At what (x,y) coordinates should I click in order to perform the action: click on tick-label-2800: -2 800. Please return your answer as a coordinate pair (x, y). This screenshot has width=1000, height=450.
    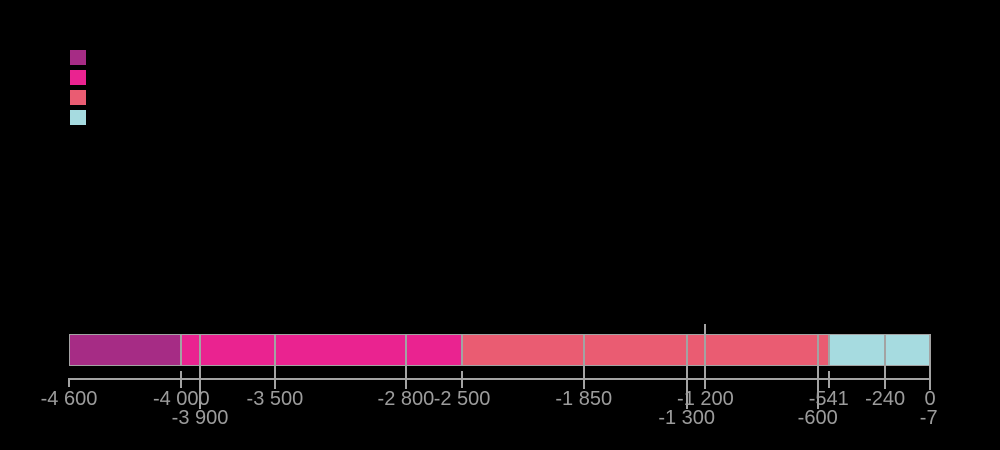
    Looking at the image, I should click on (406, 399).